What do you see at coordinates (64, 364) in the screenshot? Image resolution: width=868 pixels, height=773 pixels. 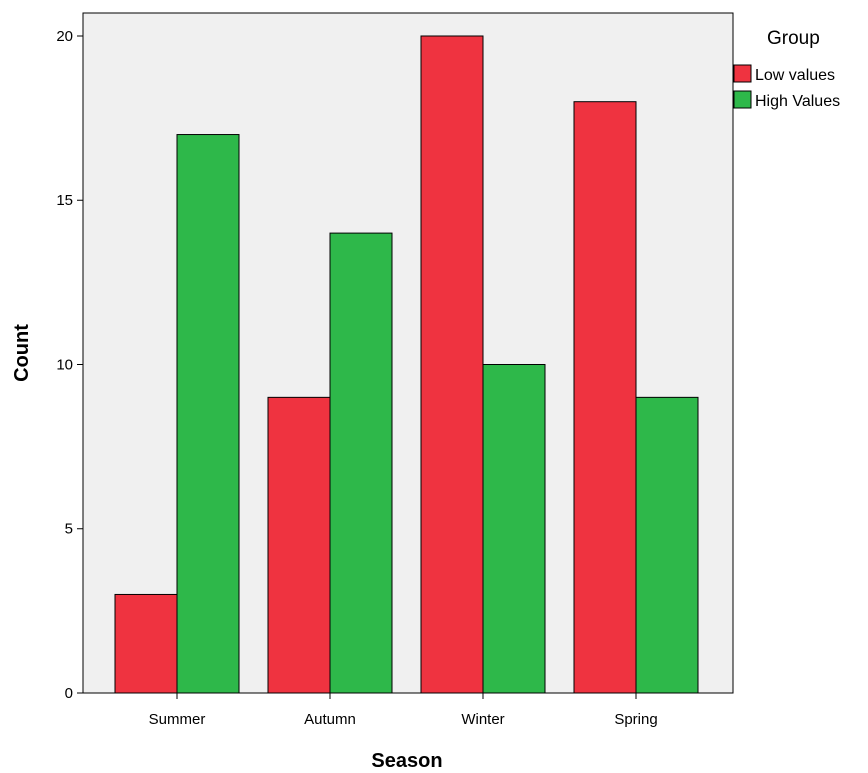 I see `y-tick-label: 10` at bounding box center [64, 364].